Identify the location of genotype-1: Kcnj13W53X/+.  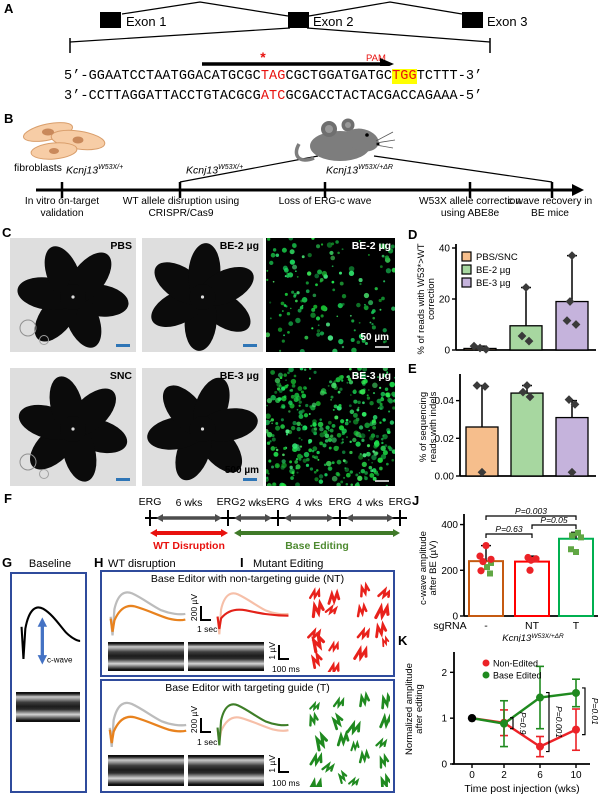
(95, 170).